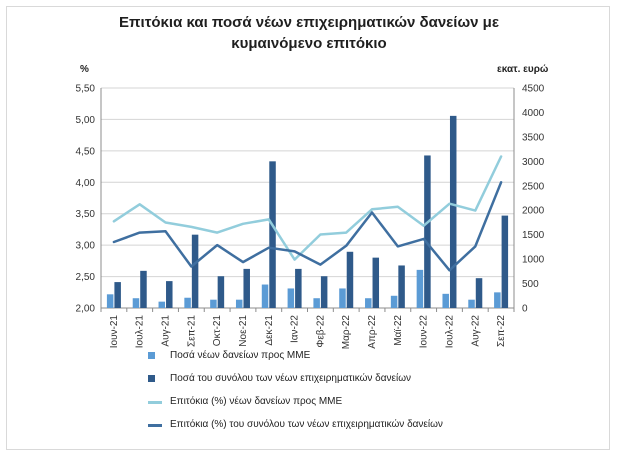 The width and height of the screenshot is (618, 457). I want to click on line-total-rate, so click(307, 226).